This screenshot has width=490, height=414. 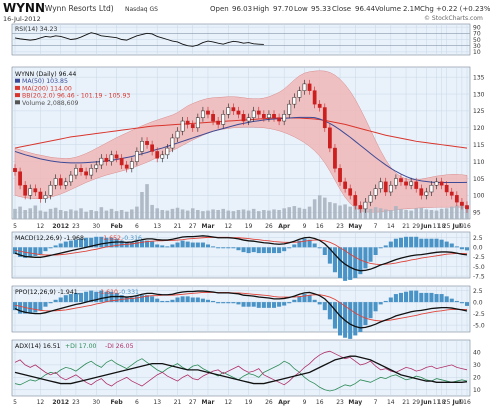 What do you see at coordinates (269, 226) in the screenshot?
I see `price-x-tick-label: 26` at bounding box center [269, 226].